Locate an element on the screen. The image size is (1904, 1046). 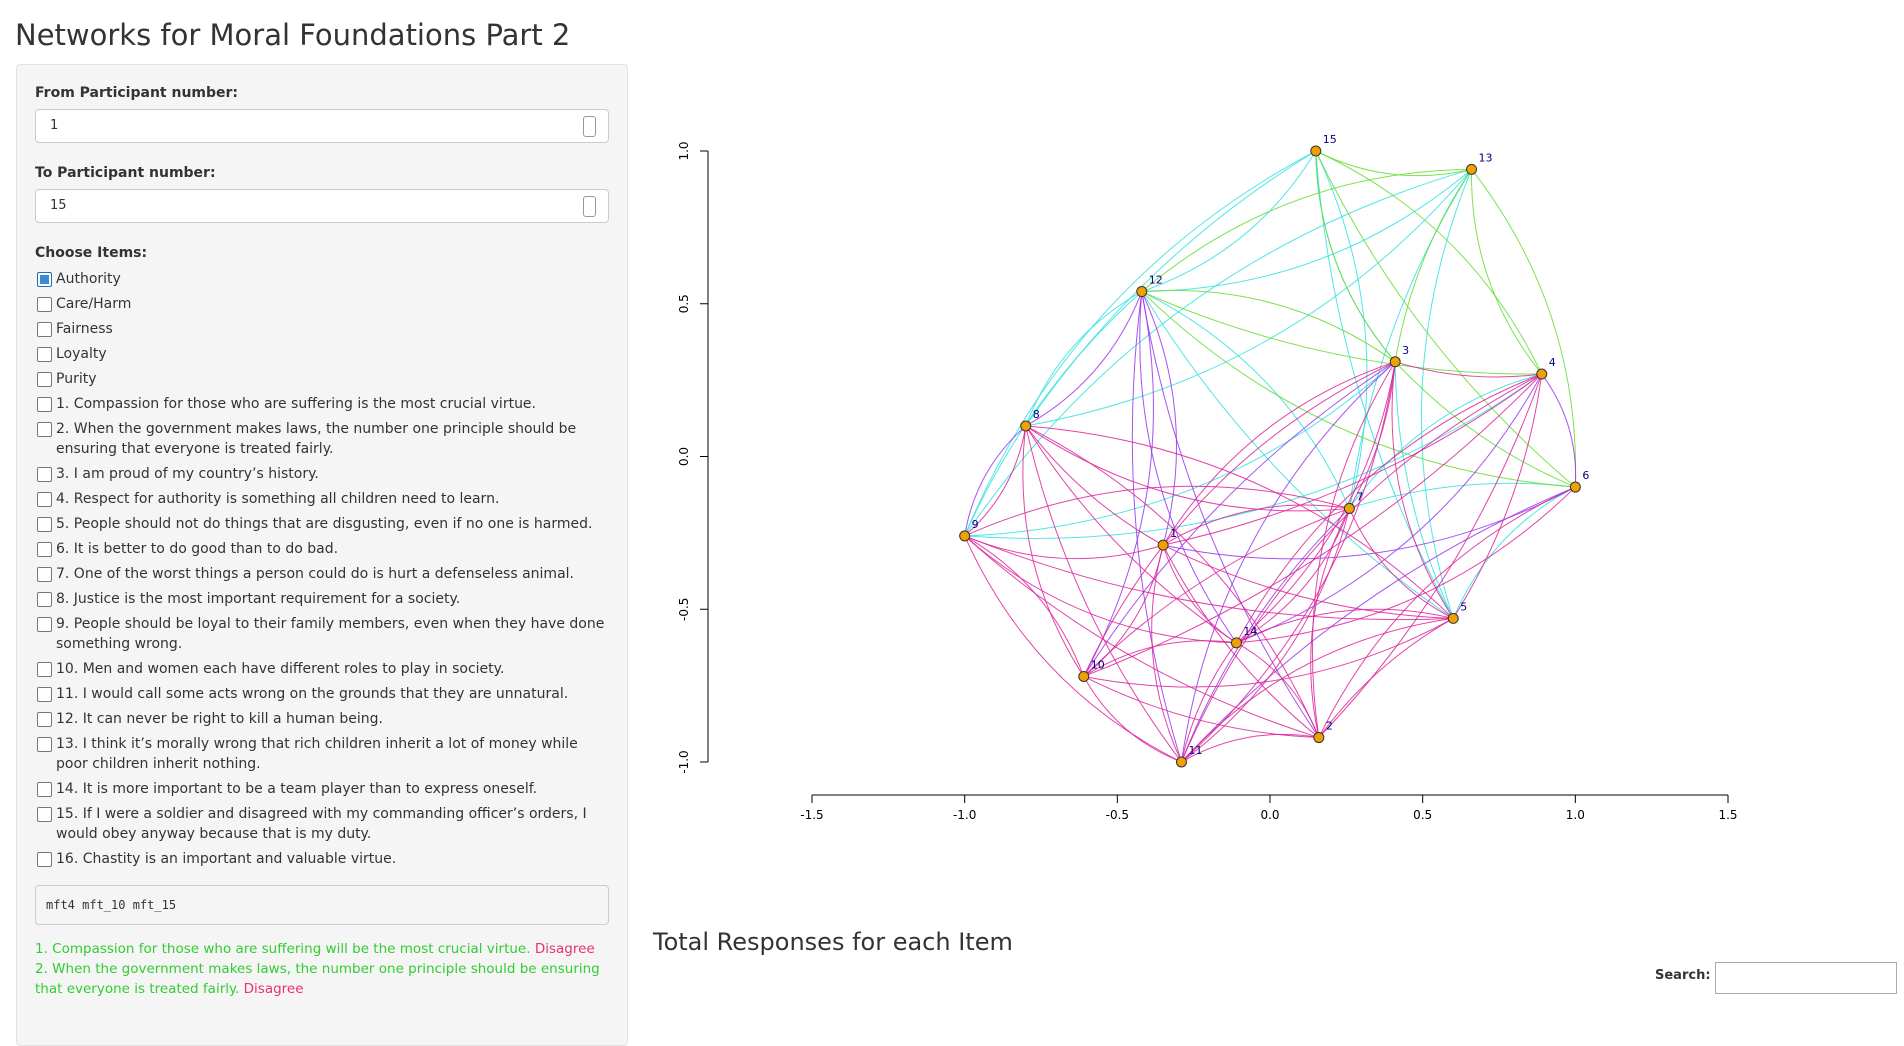
response-value: Disagree is located at coordinates (564, 949).